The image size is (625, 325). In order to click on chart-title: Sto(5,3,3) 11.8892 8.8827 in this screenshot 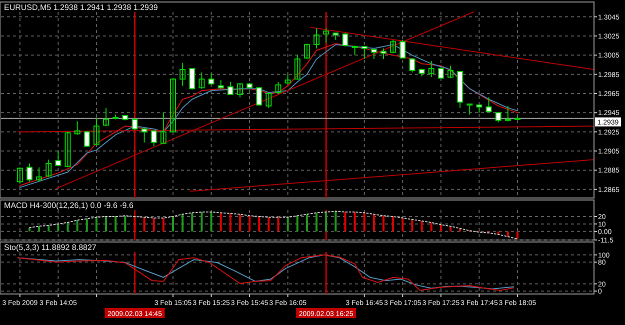, I will do `click(50, 247)`.